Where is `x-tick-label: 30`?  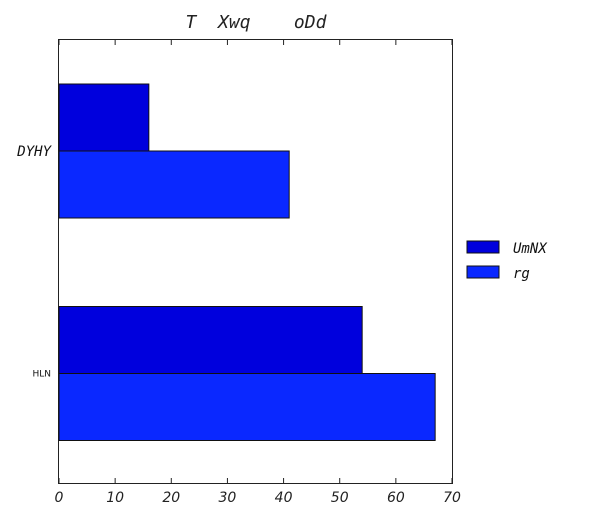
x-tick-label: 30 is located at coordinates (228, 498).